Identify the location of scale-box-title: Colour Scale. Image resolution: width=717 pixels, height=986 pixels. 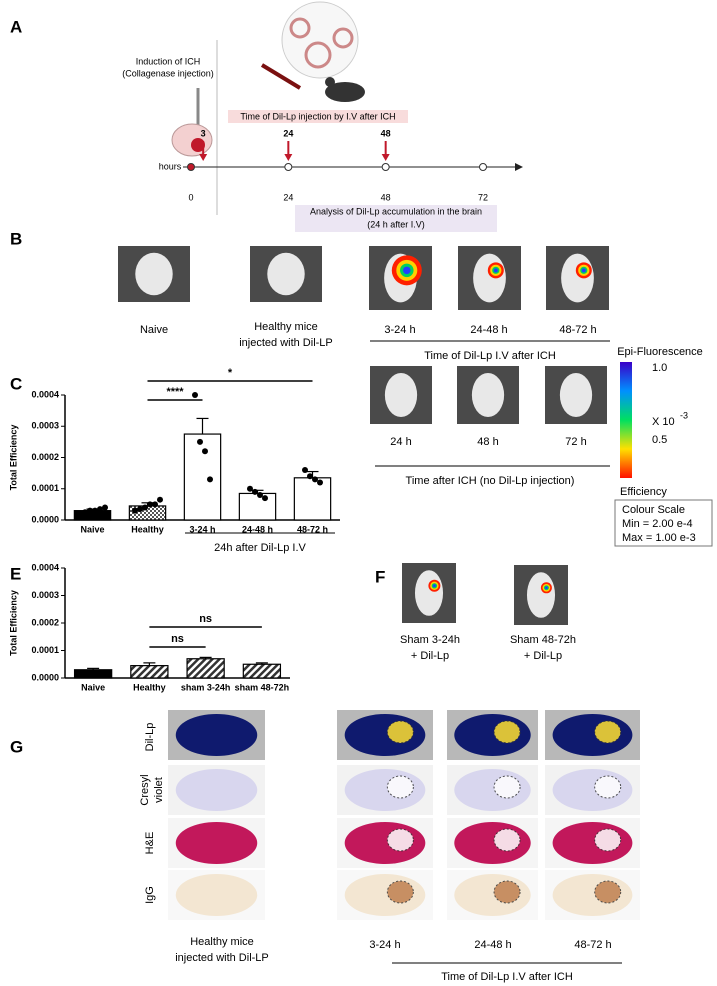
(653, 510).